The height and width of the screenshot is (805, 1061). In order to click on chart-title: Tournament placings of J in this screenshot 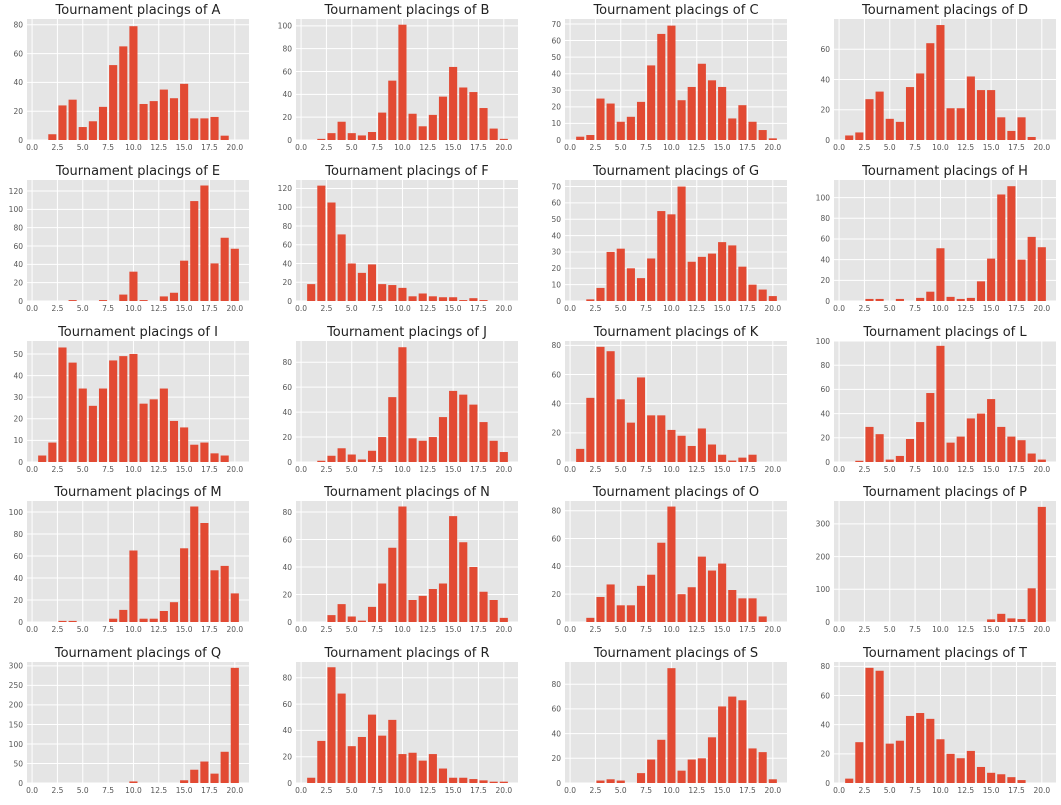, I will do `click(406, 332)`.